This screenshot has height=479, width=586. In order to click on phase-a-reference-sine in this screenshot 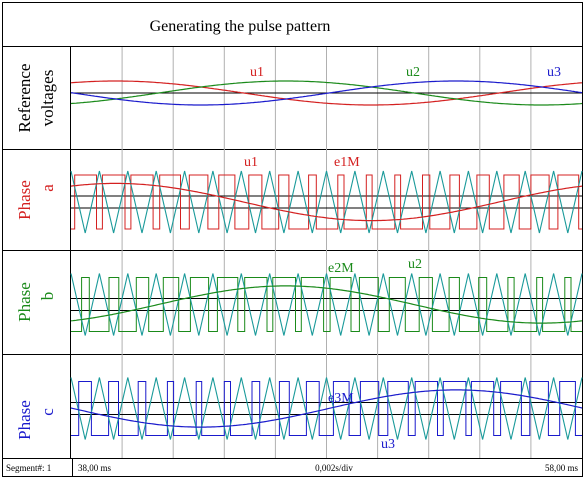, I will do `click(326, 202)`.